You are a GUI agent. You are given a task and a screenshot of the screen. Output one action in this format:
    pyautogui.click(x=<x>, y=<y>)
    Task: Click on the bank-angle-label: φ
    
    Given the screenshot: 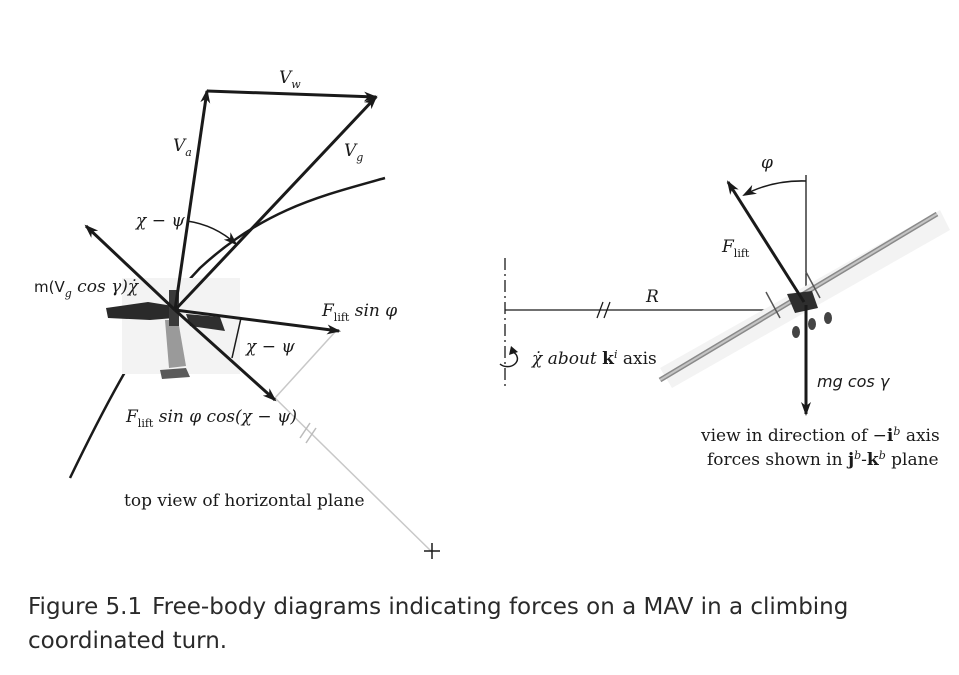 What is the action you would take?
    pyautogui.click(x=767, y=163)
    